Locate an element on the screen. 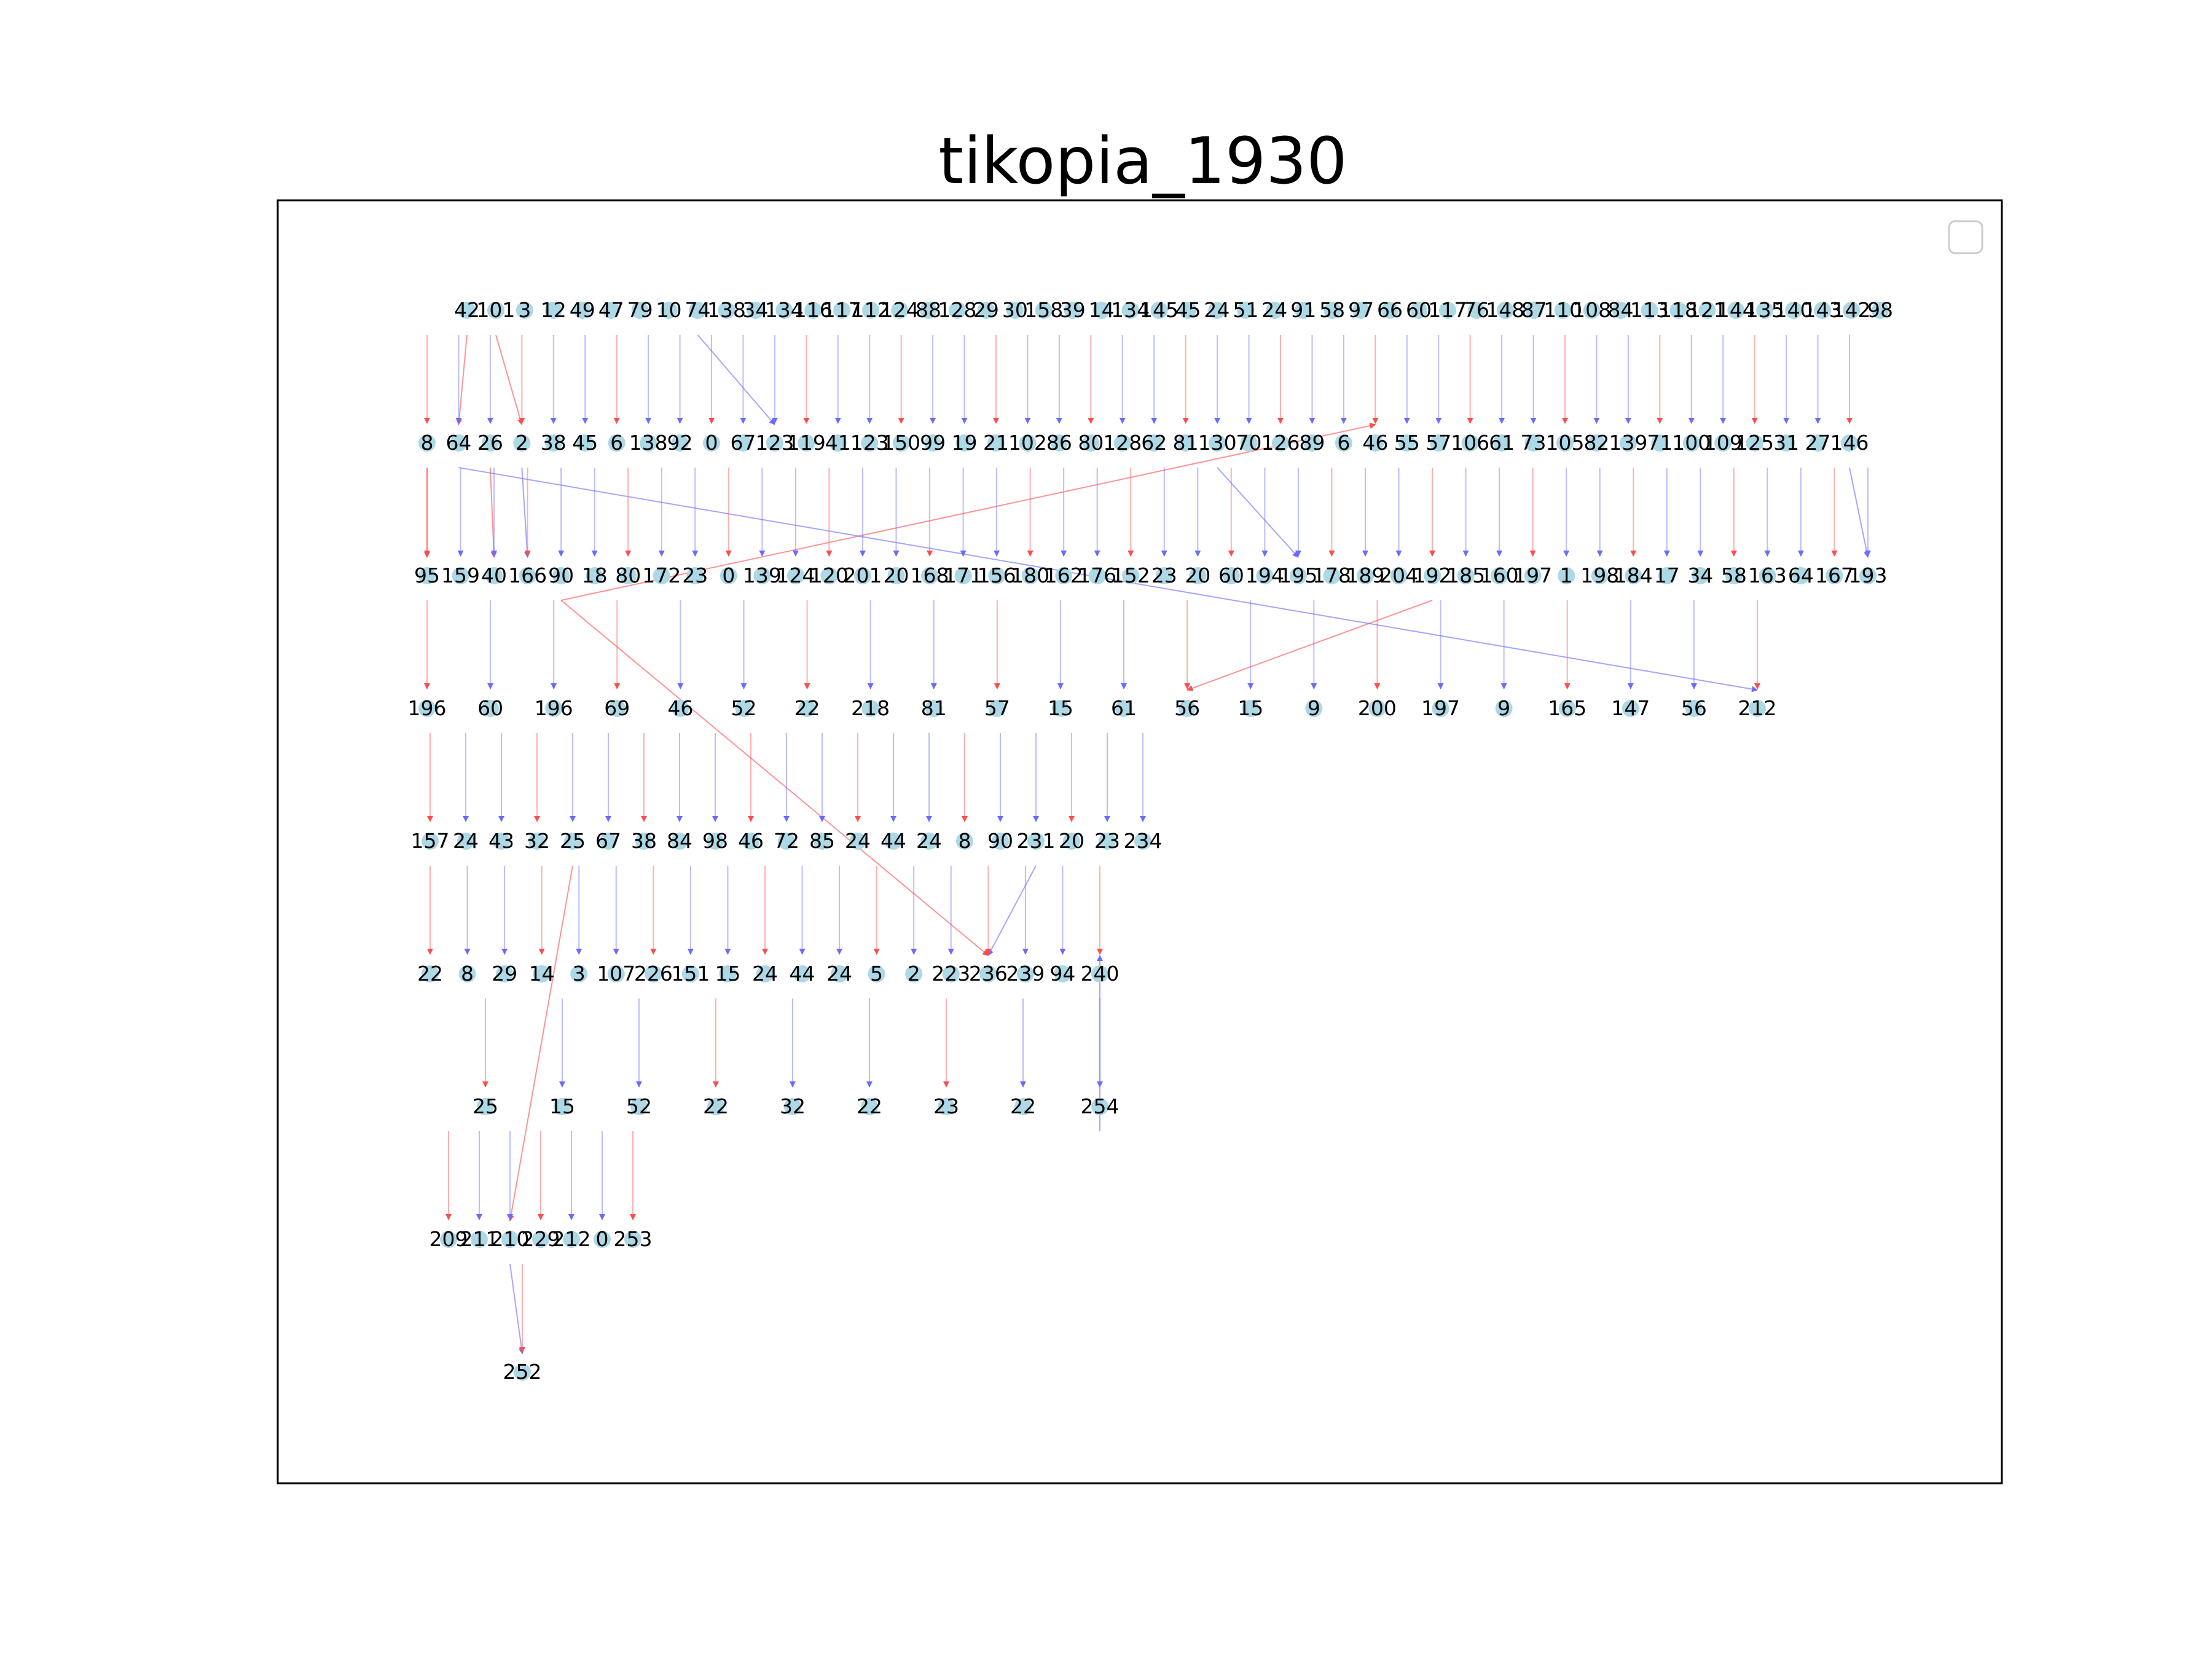 This screenshot has height=1659, width=2212. node-label: 125 is located at coordinates (1754, 443).